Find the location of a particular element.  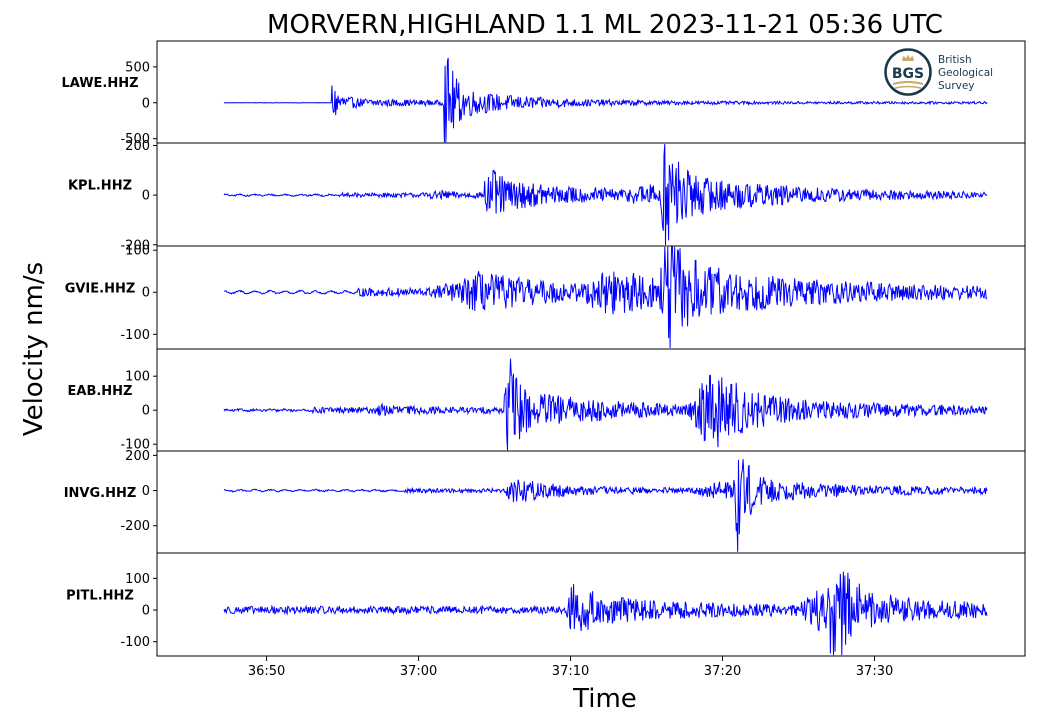

bgs-logo-crown-icon is located at coordinates (908, 57).